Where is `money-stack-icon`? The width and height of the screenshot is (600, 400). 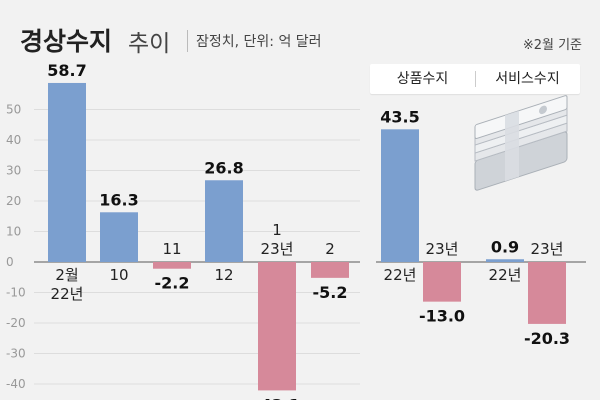
money-stack-icon is located at coordinates (521, 143).